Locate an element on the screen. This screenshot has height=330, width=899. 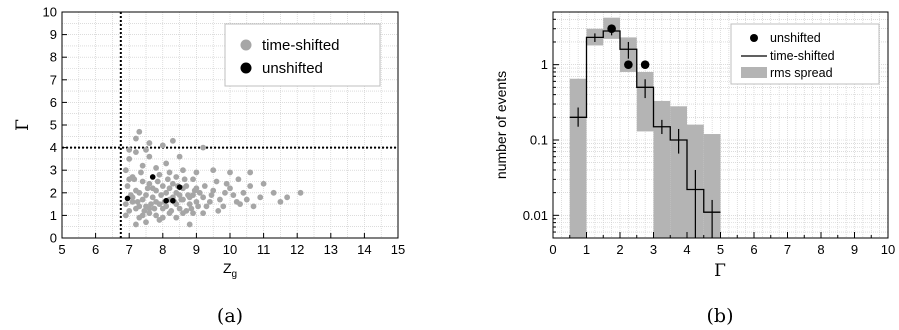
x-tick-label-b: 4 is located at coordinates (686, 249).